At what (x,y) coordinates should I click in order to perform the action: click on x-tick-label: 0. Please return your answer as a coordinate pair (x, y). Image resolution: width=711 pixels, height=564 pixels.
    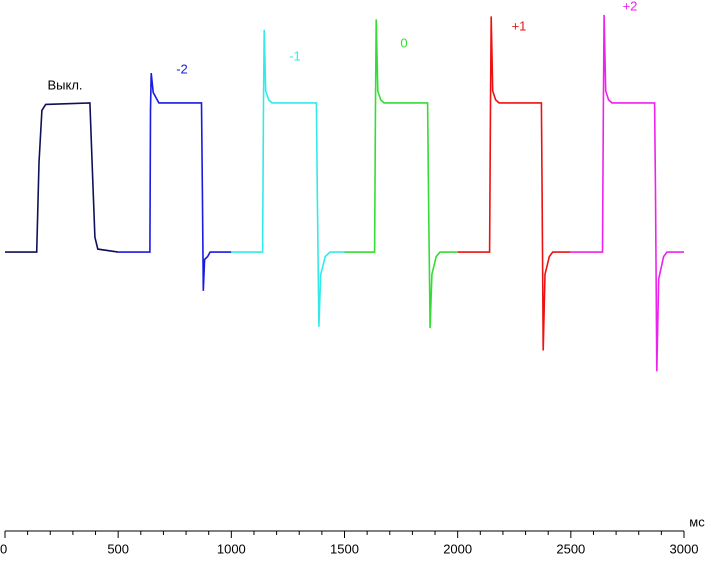
    Looking at the image, I should click on (3, 548).